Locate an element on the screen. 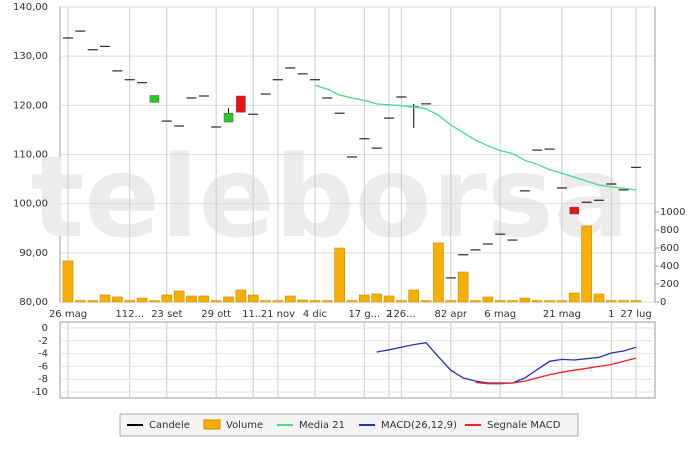 This screenshot has height=451, width=700. x-tick-label: 21 nov is located at coordinates (278, 314).